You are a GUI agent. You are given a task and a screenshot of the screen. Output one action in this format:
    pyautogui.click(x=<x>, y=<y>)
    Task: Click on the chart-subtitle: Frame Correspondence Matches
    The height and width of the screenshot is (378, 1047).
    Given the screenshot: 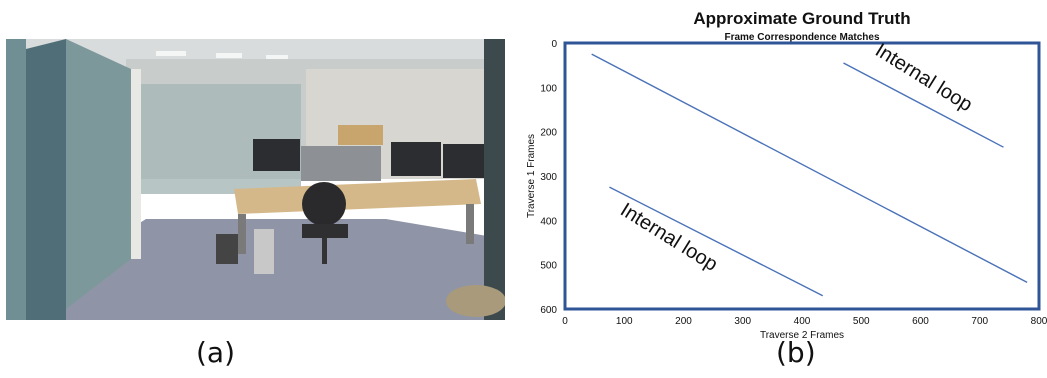 What is the action you would take?
    pyautogui.click(x=801, y=37)
    